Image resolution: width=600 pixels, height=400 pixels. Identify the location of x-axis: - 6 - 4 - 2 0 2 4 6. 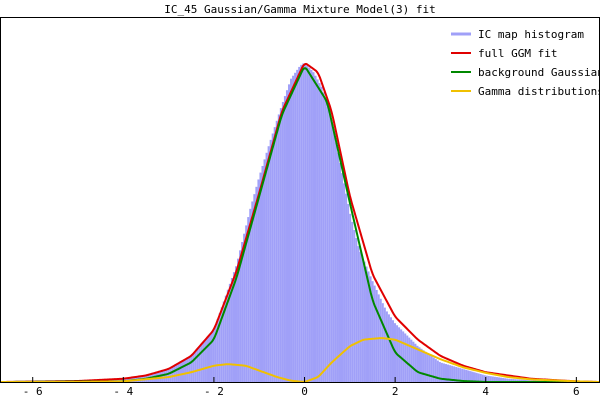
(301, 387).